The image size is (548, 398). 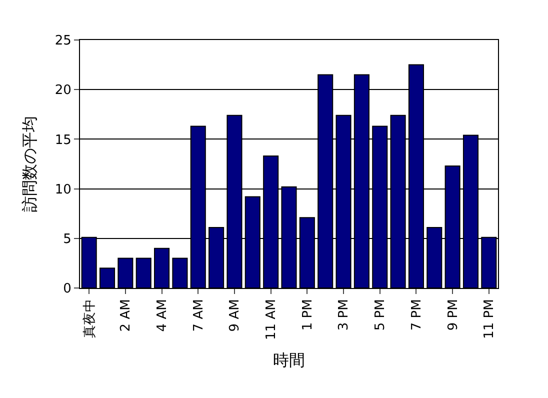 What do you see at coordinates (289, 360) in the screenshot?
I see `x-axis-title: 時間` at bounding box center [289, 360].